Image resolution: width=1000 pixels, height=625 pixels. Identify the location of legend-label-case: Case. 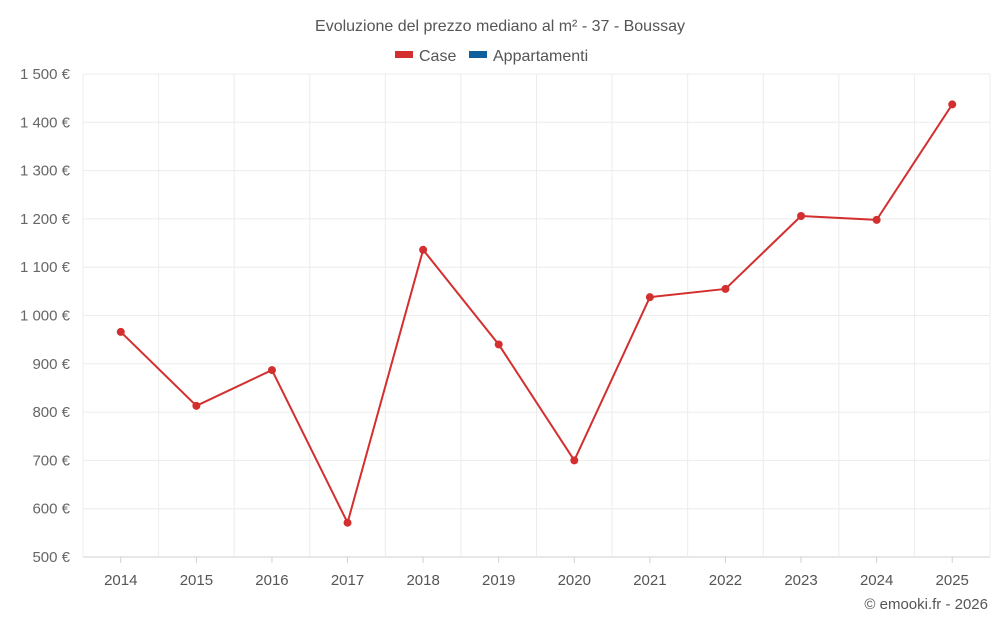
(437, 56).